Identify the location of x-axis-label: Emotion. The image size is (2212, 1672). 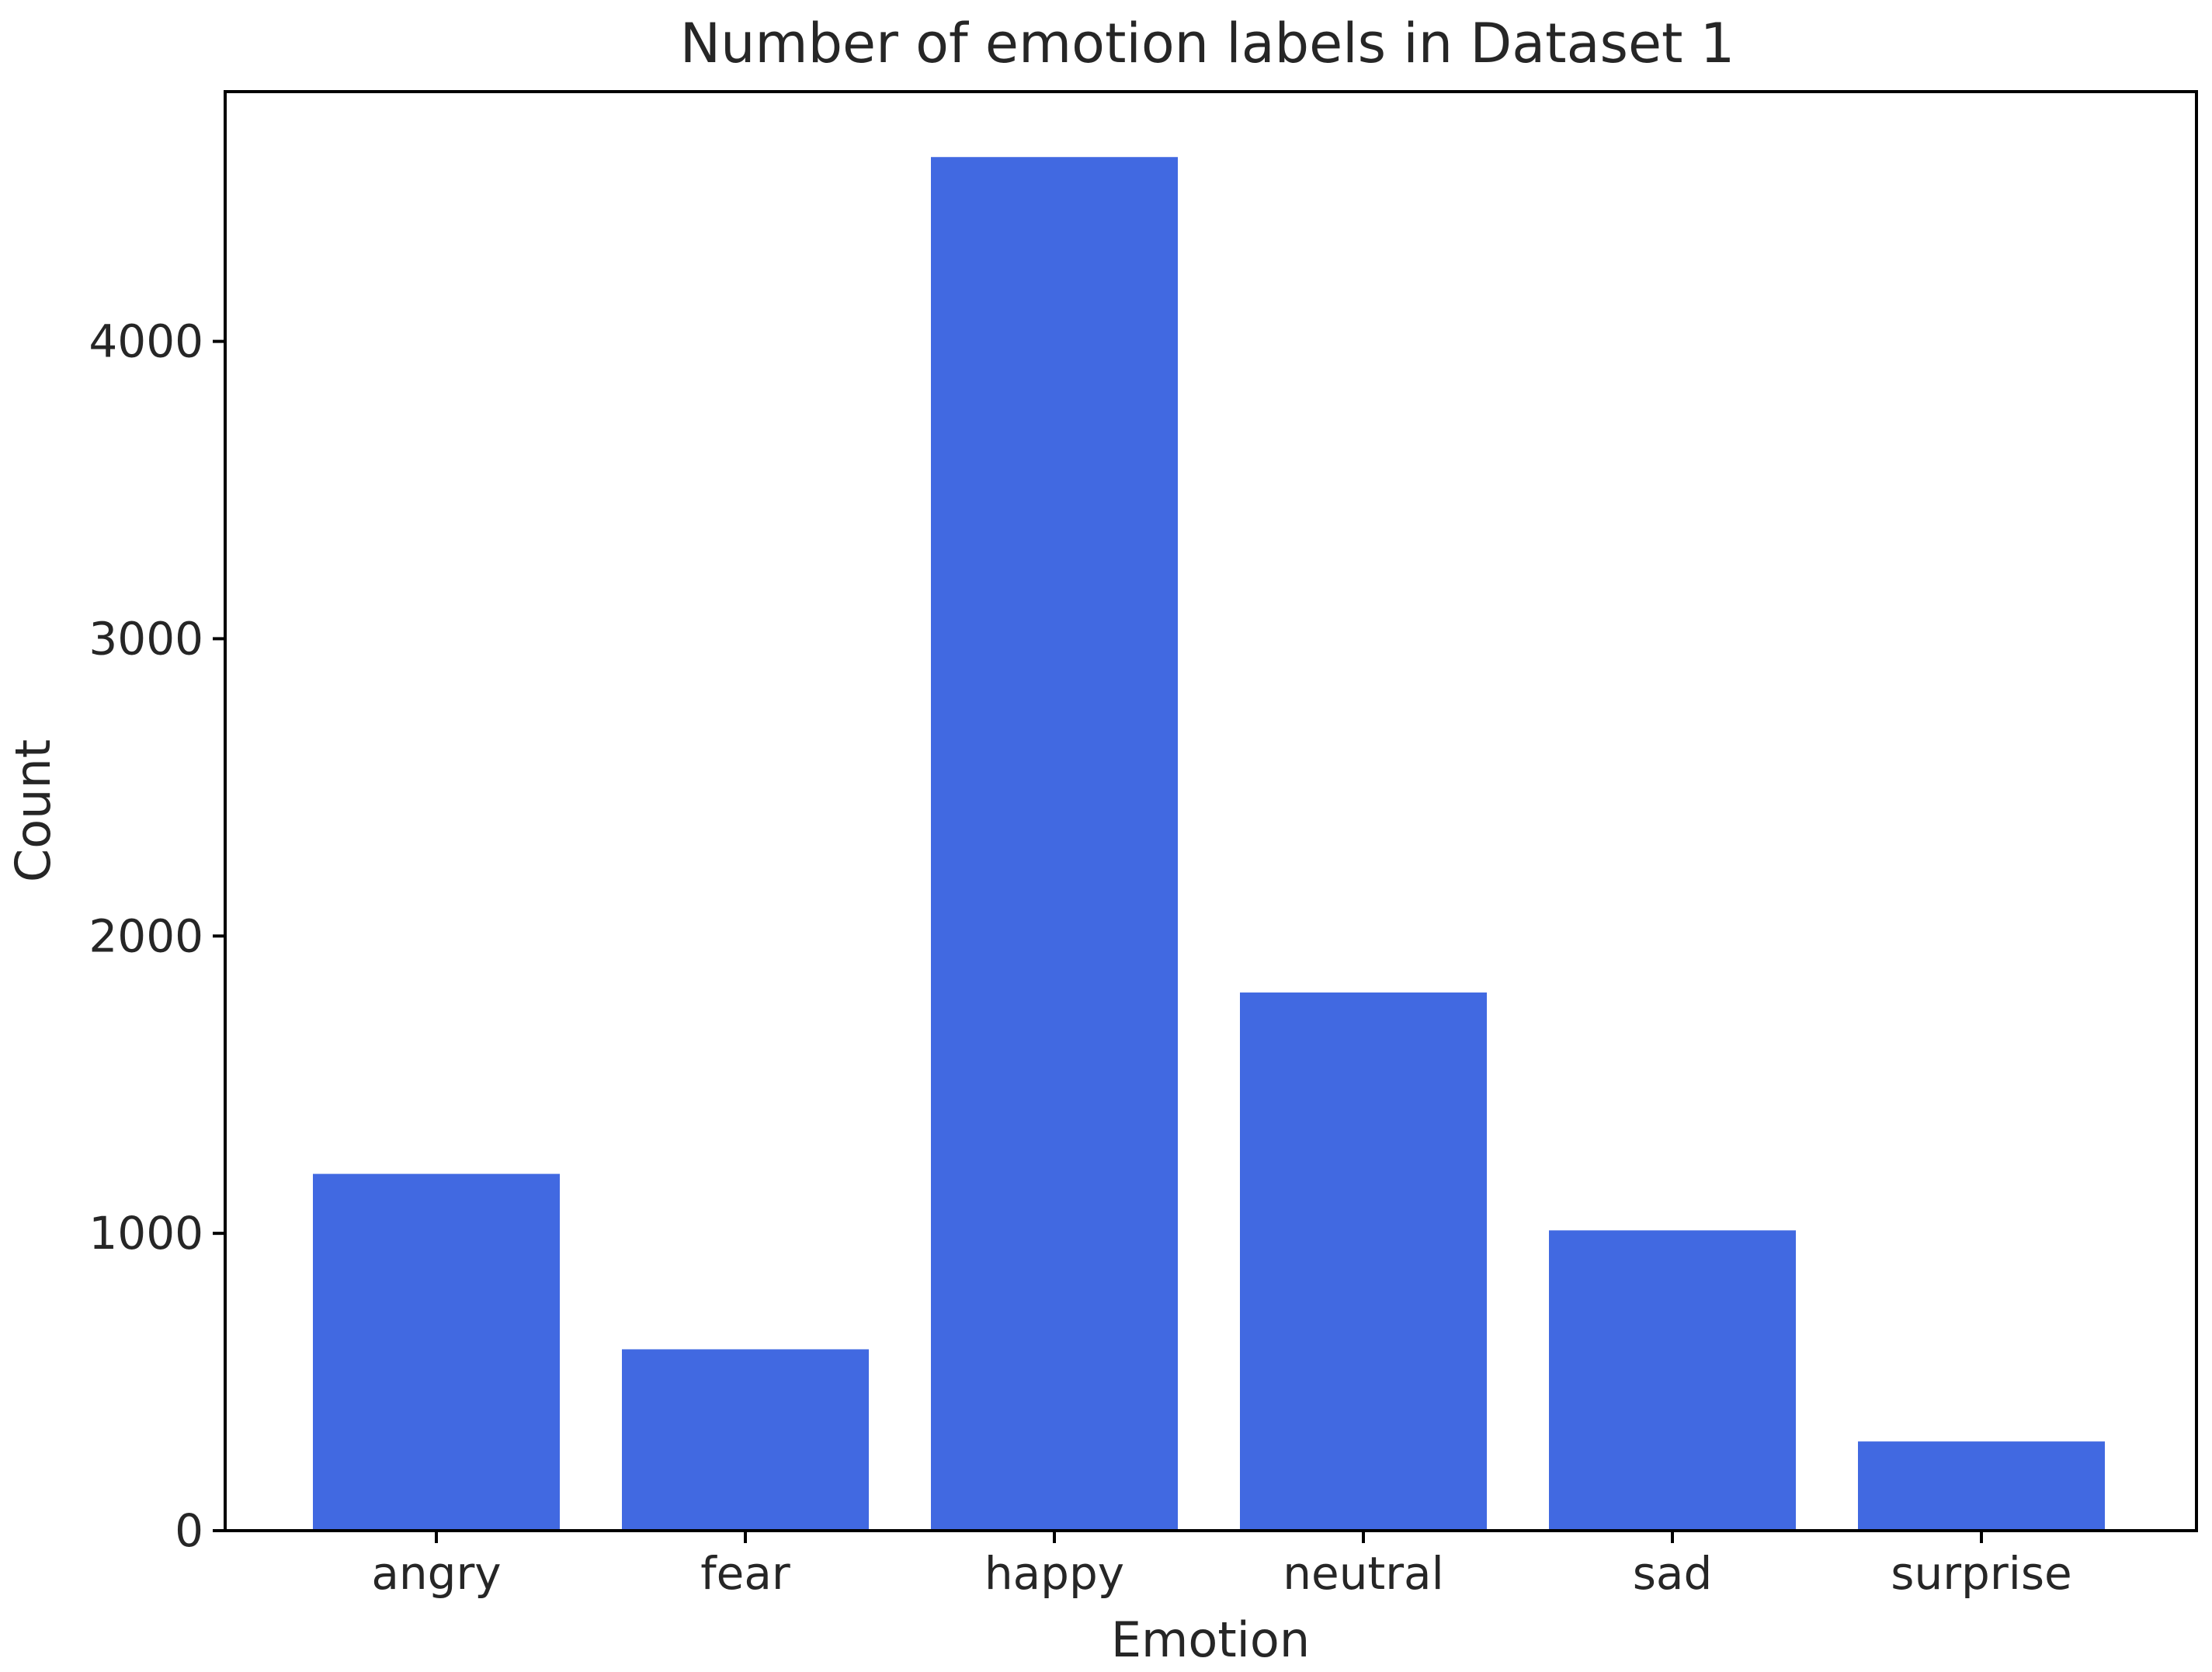
(1210, 1639).